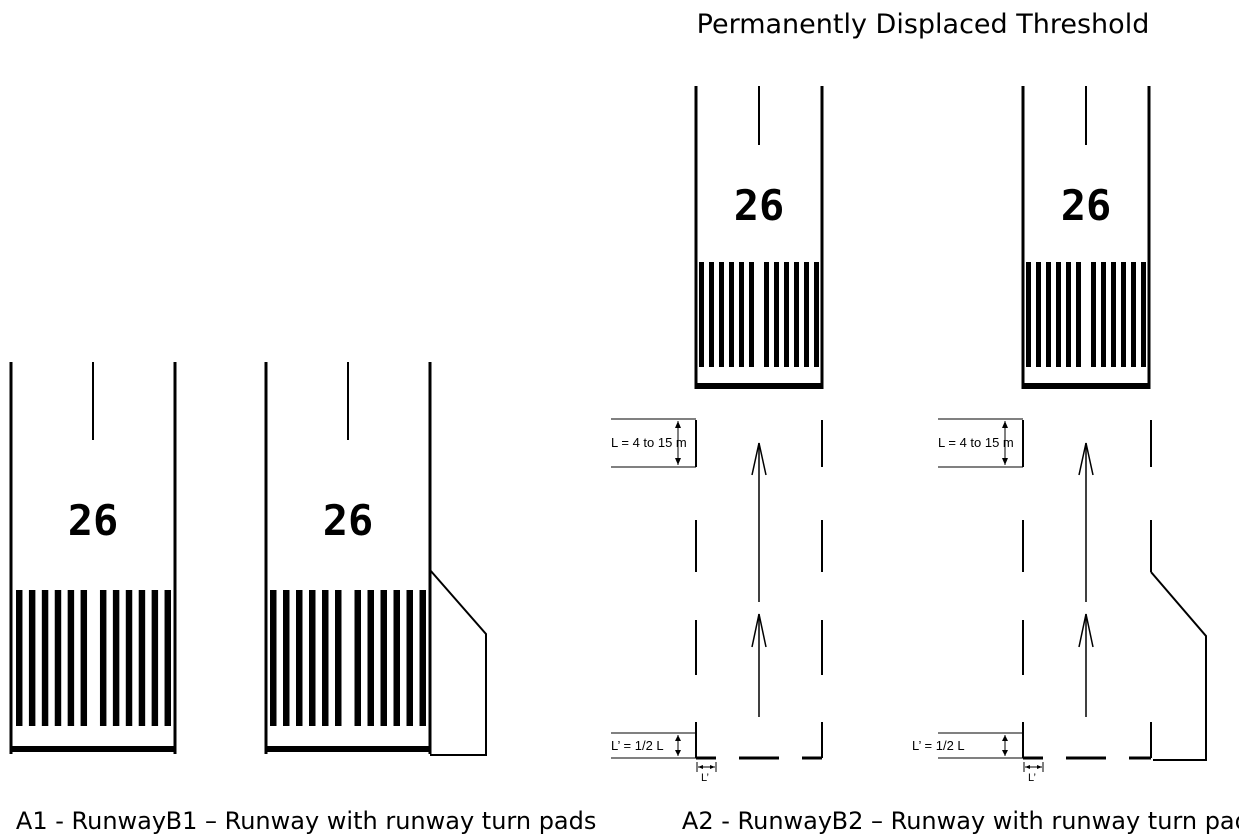  I want to click on runway-b2-designation: 26, so click(1086, 205).